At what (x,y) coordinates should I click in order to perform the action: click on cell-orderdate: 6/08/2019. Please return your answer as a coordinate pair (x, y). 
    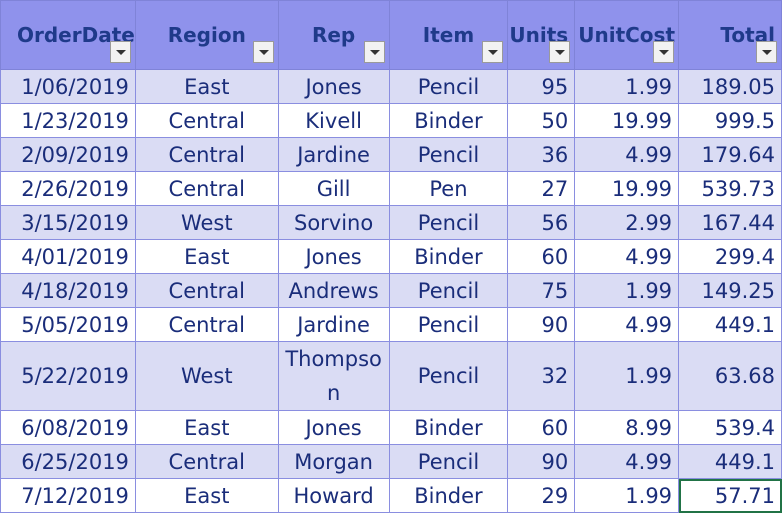
    Looking at the image, I should click on (68, 427).